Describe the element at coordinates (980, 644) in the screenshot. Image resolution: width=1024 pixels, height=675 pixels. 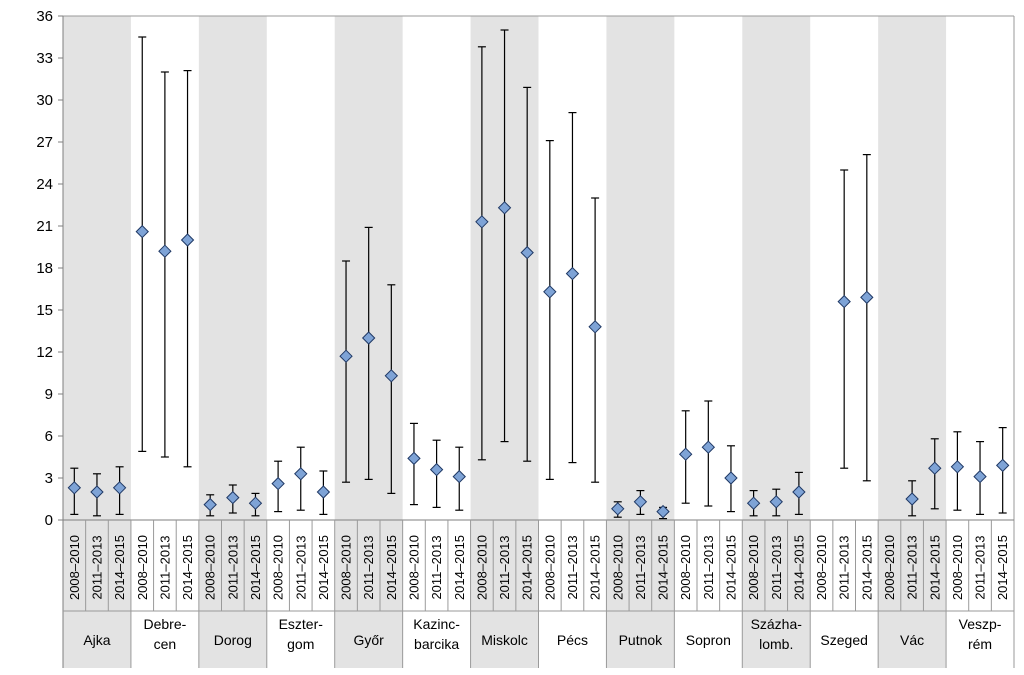
I see `group-label: rém` at that location.